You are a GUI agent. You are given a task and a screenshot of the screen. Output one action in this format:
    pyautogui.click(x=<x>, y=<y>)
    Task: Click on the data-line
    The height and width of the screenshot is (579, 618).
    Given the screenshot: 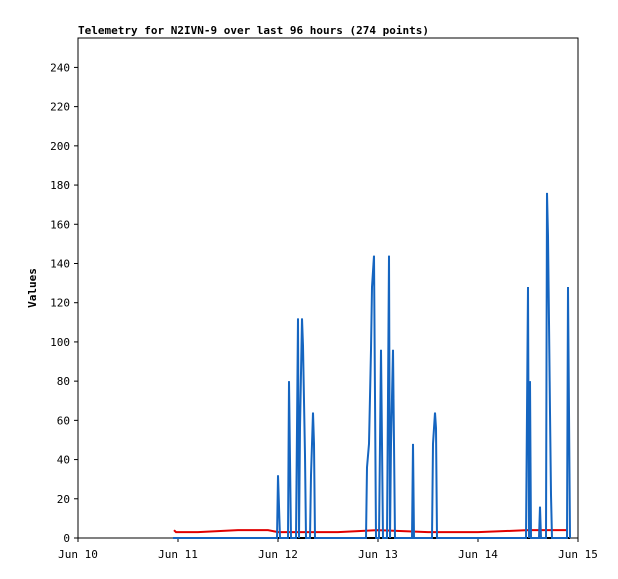 What is the action you would take?
    pyautogui.click(x=370, y=531)
    